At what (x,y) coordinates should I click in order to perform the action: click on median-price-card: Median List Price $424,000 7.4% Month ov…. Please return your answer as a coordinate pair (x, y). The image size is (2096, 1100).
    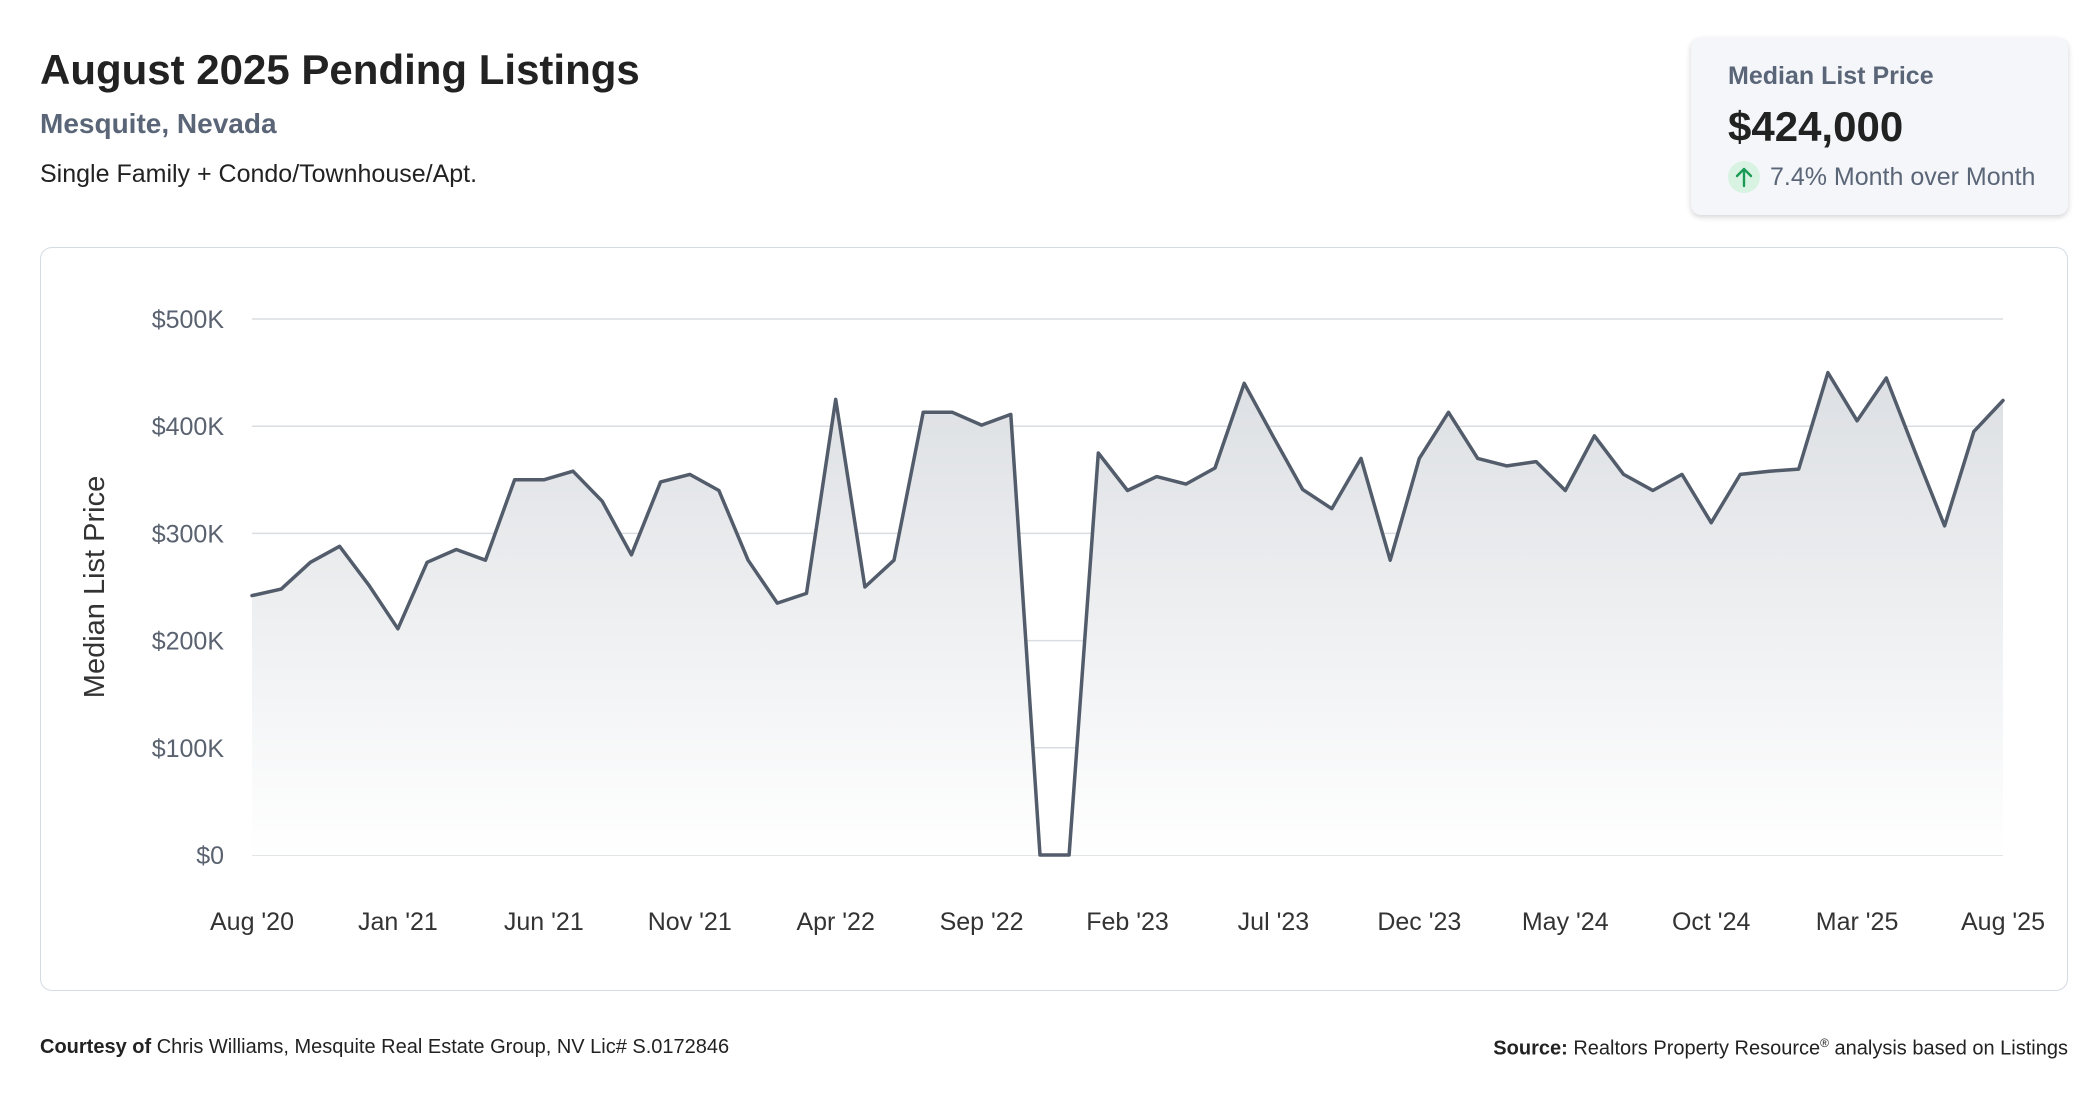
    Looking at the image, I should click on (1879, 126).